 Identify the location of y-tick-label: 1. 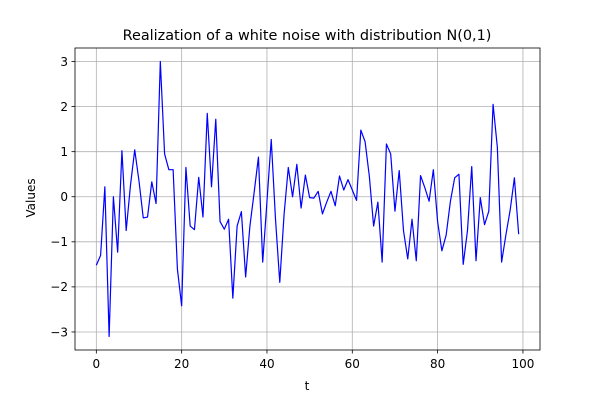
(64, 152).